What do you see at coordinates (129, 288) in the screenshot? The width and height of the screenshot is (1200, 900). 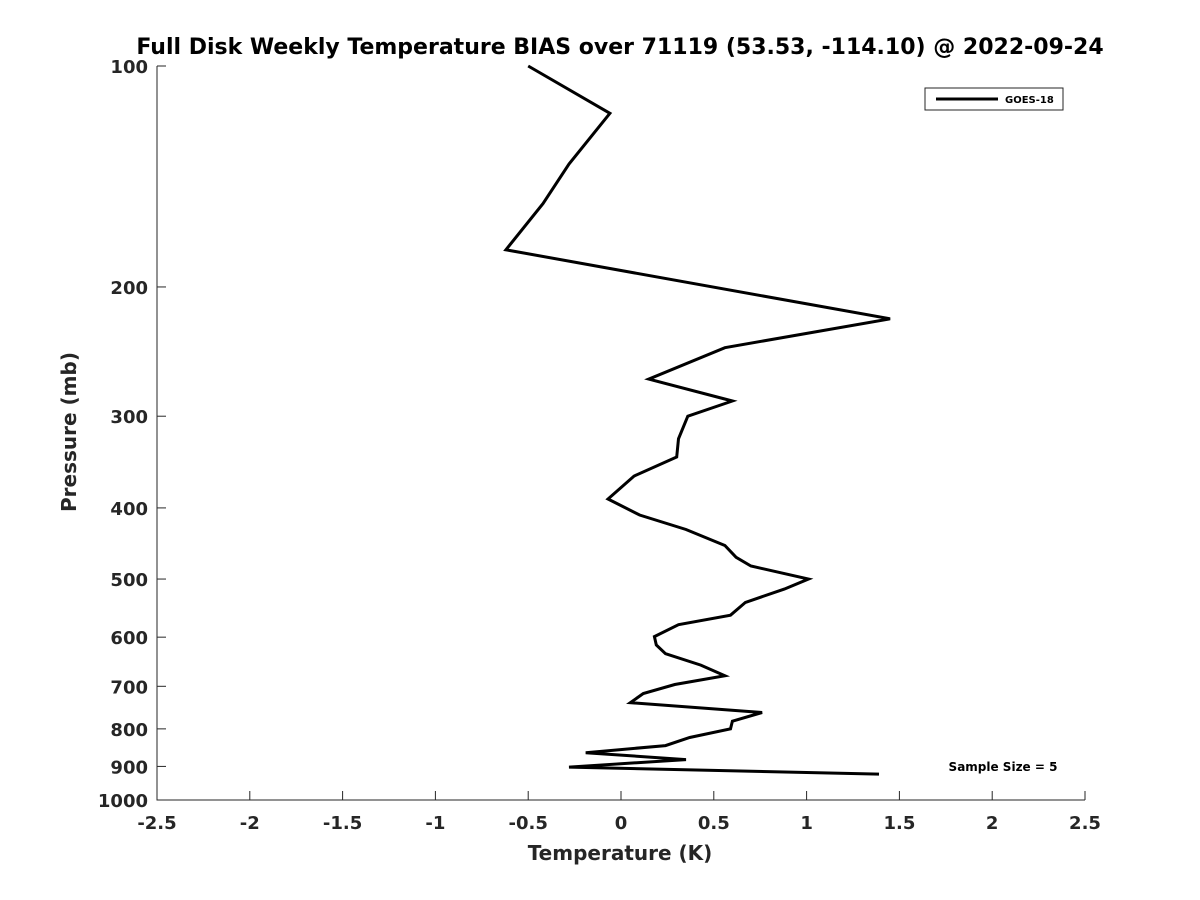 I see `y-tick-label: 200` at bounding box center [129, 288].